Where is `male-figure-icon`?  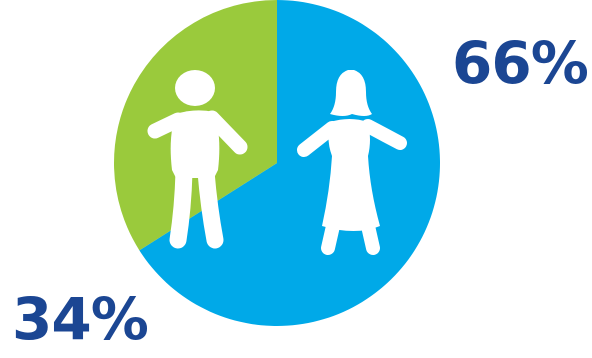 male-figure-icon is located at coordinates (197, 159).